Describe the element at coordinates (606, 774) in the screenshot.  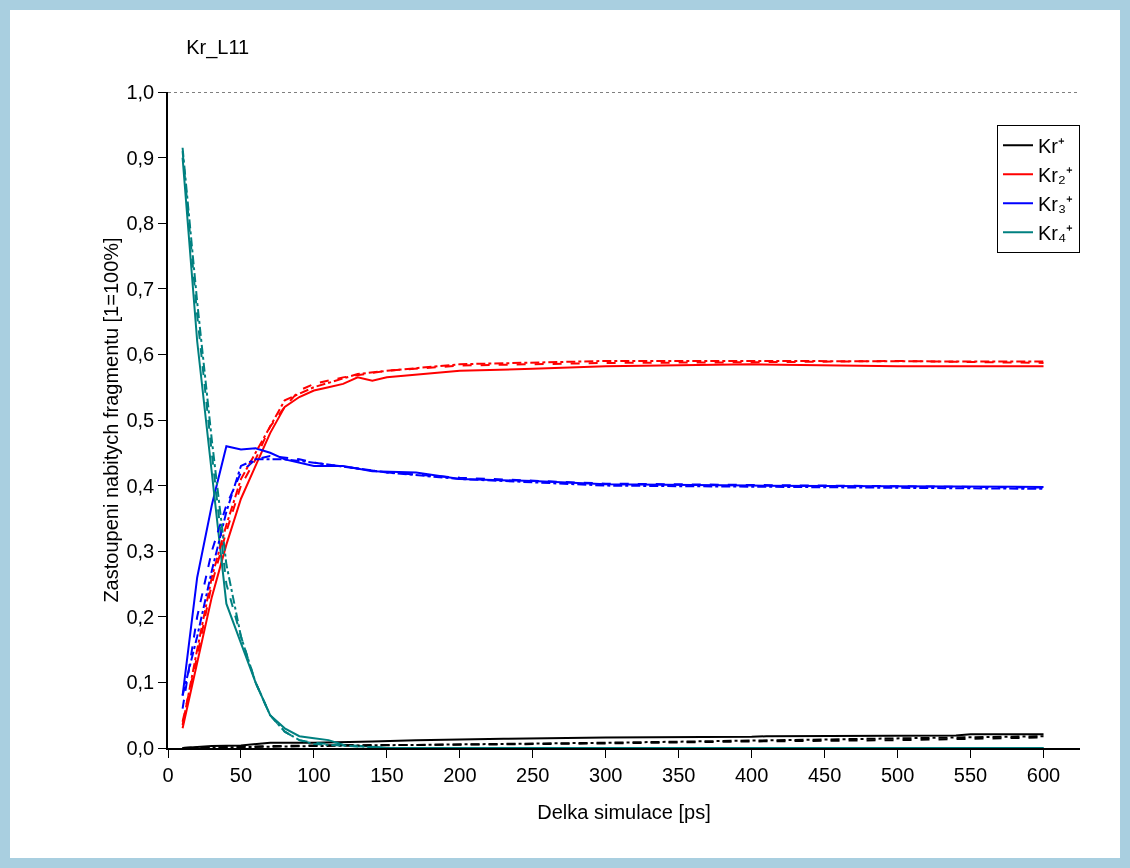
I see `x-tick-label: 300` at that location.